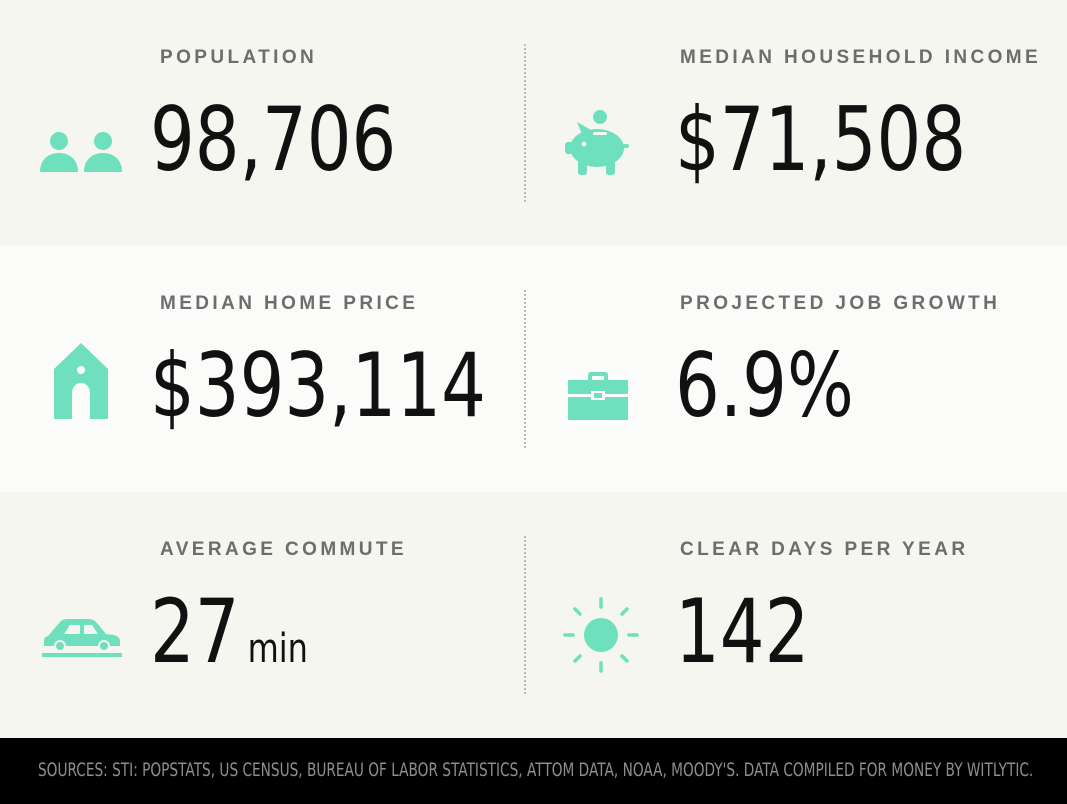 Image resolution: width=1067 pixels, height=804 pixels. I want to click on sun-icon, so click(601, 635).